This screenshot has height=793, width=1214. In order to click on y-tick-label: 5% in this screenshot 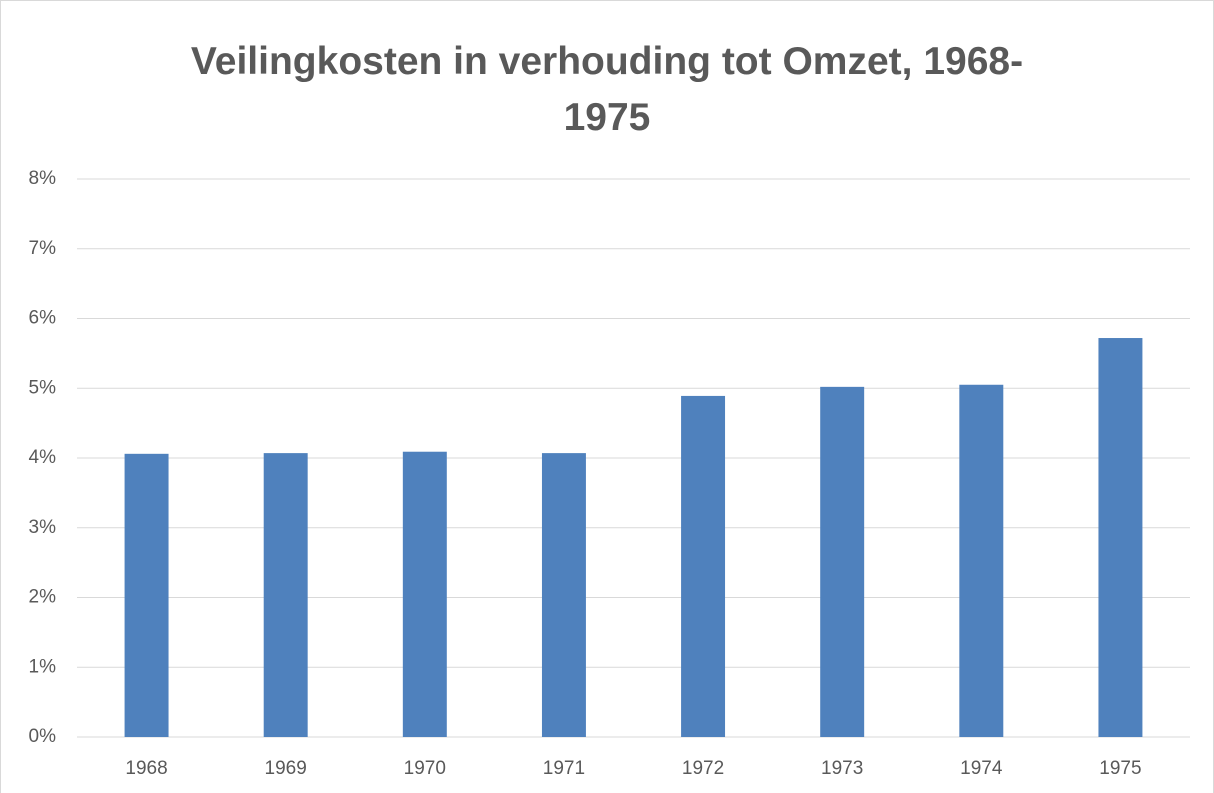, I will do `click(43, 387)`.